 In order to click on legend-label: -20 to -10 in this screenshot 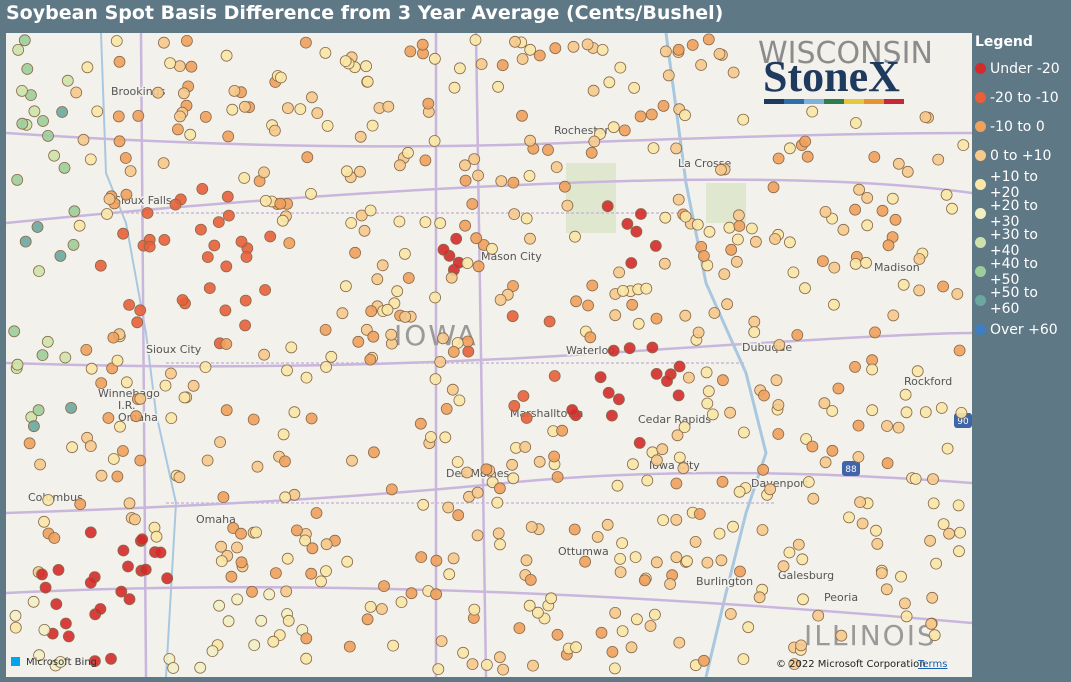, I will do `click(1024, 97)`.